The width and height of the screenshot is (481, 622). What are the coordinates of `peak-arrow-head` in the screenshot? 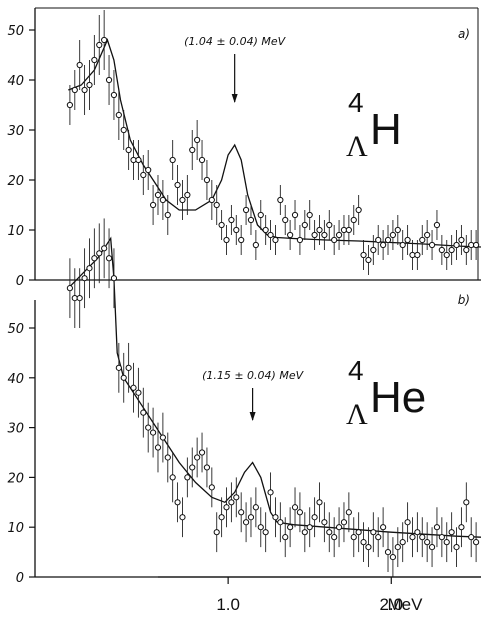 It's located at (234, 98).